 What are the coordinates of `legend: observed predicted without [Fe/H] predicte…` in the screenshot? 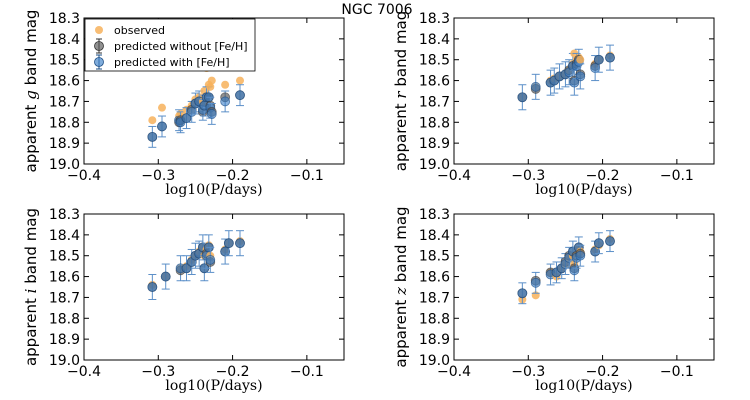 It's located at (170, 45).